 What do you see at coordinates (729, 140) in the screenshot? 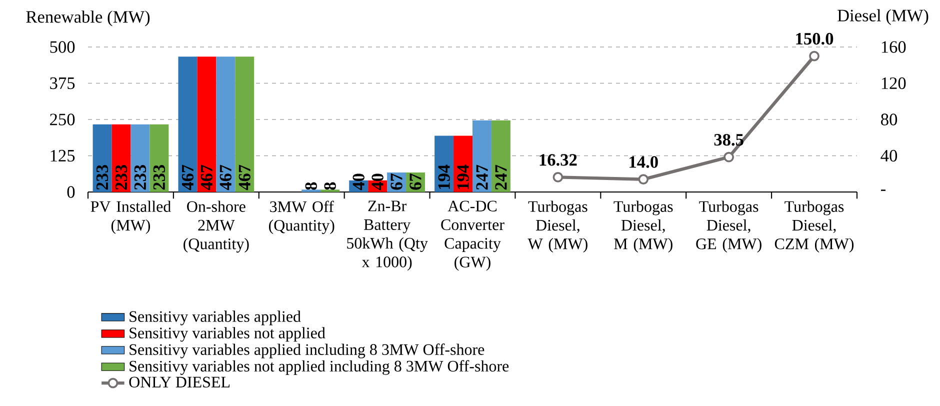
I see `data-label: 38.5` at bounding box center [729, 140].